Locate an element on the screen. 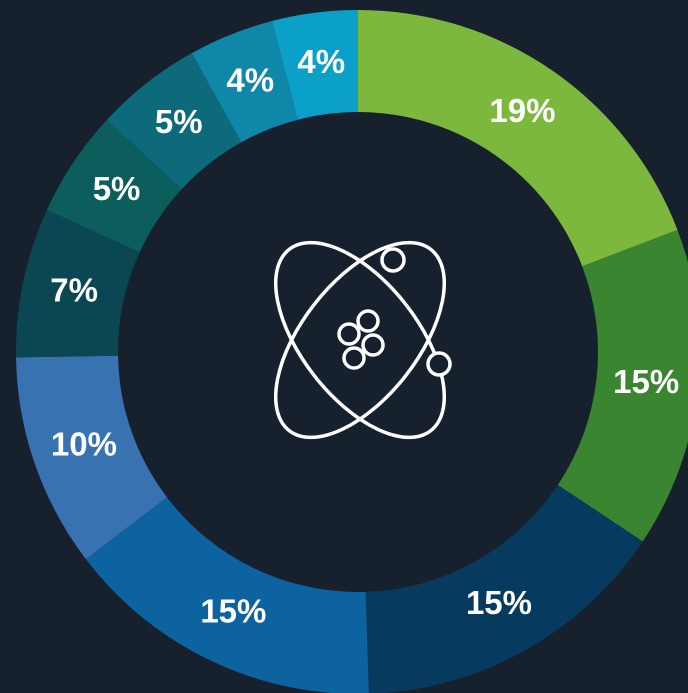 The height and width of the screenshot is (693, 688). slice-label: 7% is located at coordinates (74, 289).